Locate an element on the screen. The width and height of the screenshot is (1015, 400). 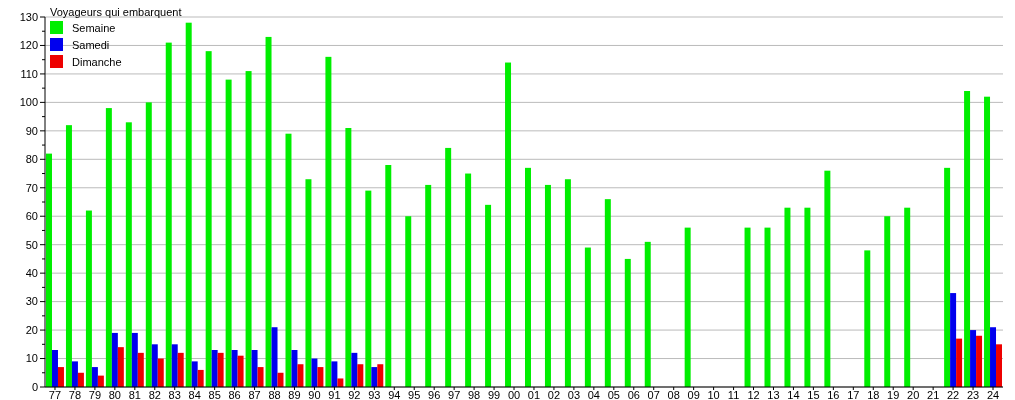
x-tick-label: 88 is located at coordinates (274, 394).